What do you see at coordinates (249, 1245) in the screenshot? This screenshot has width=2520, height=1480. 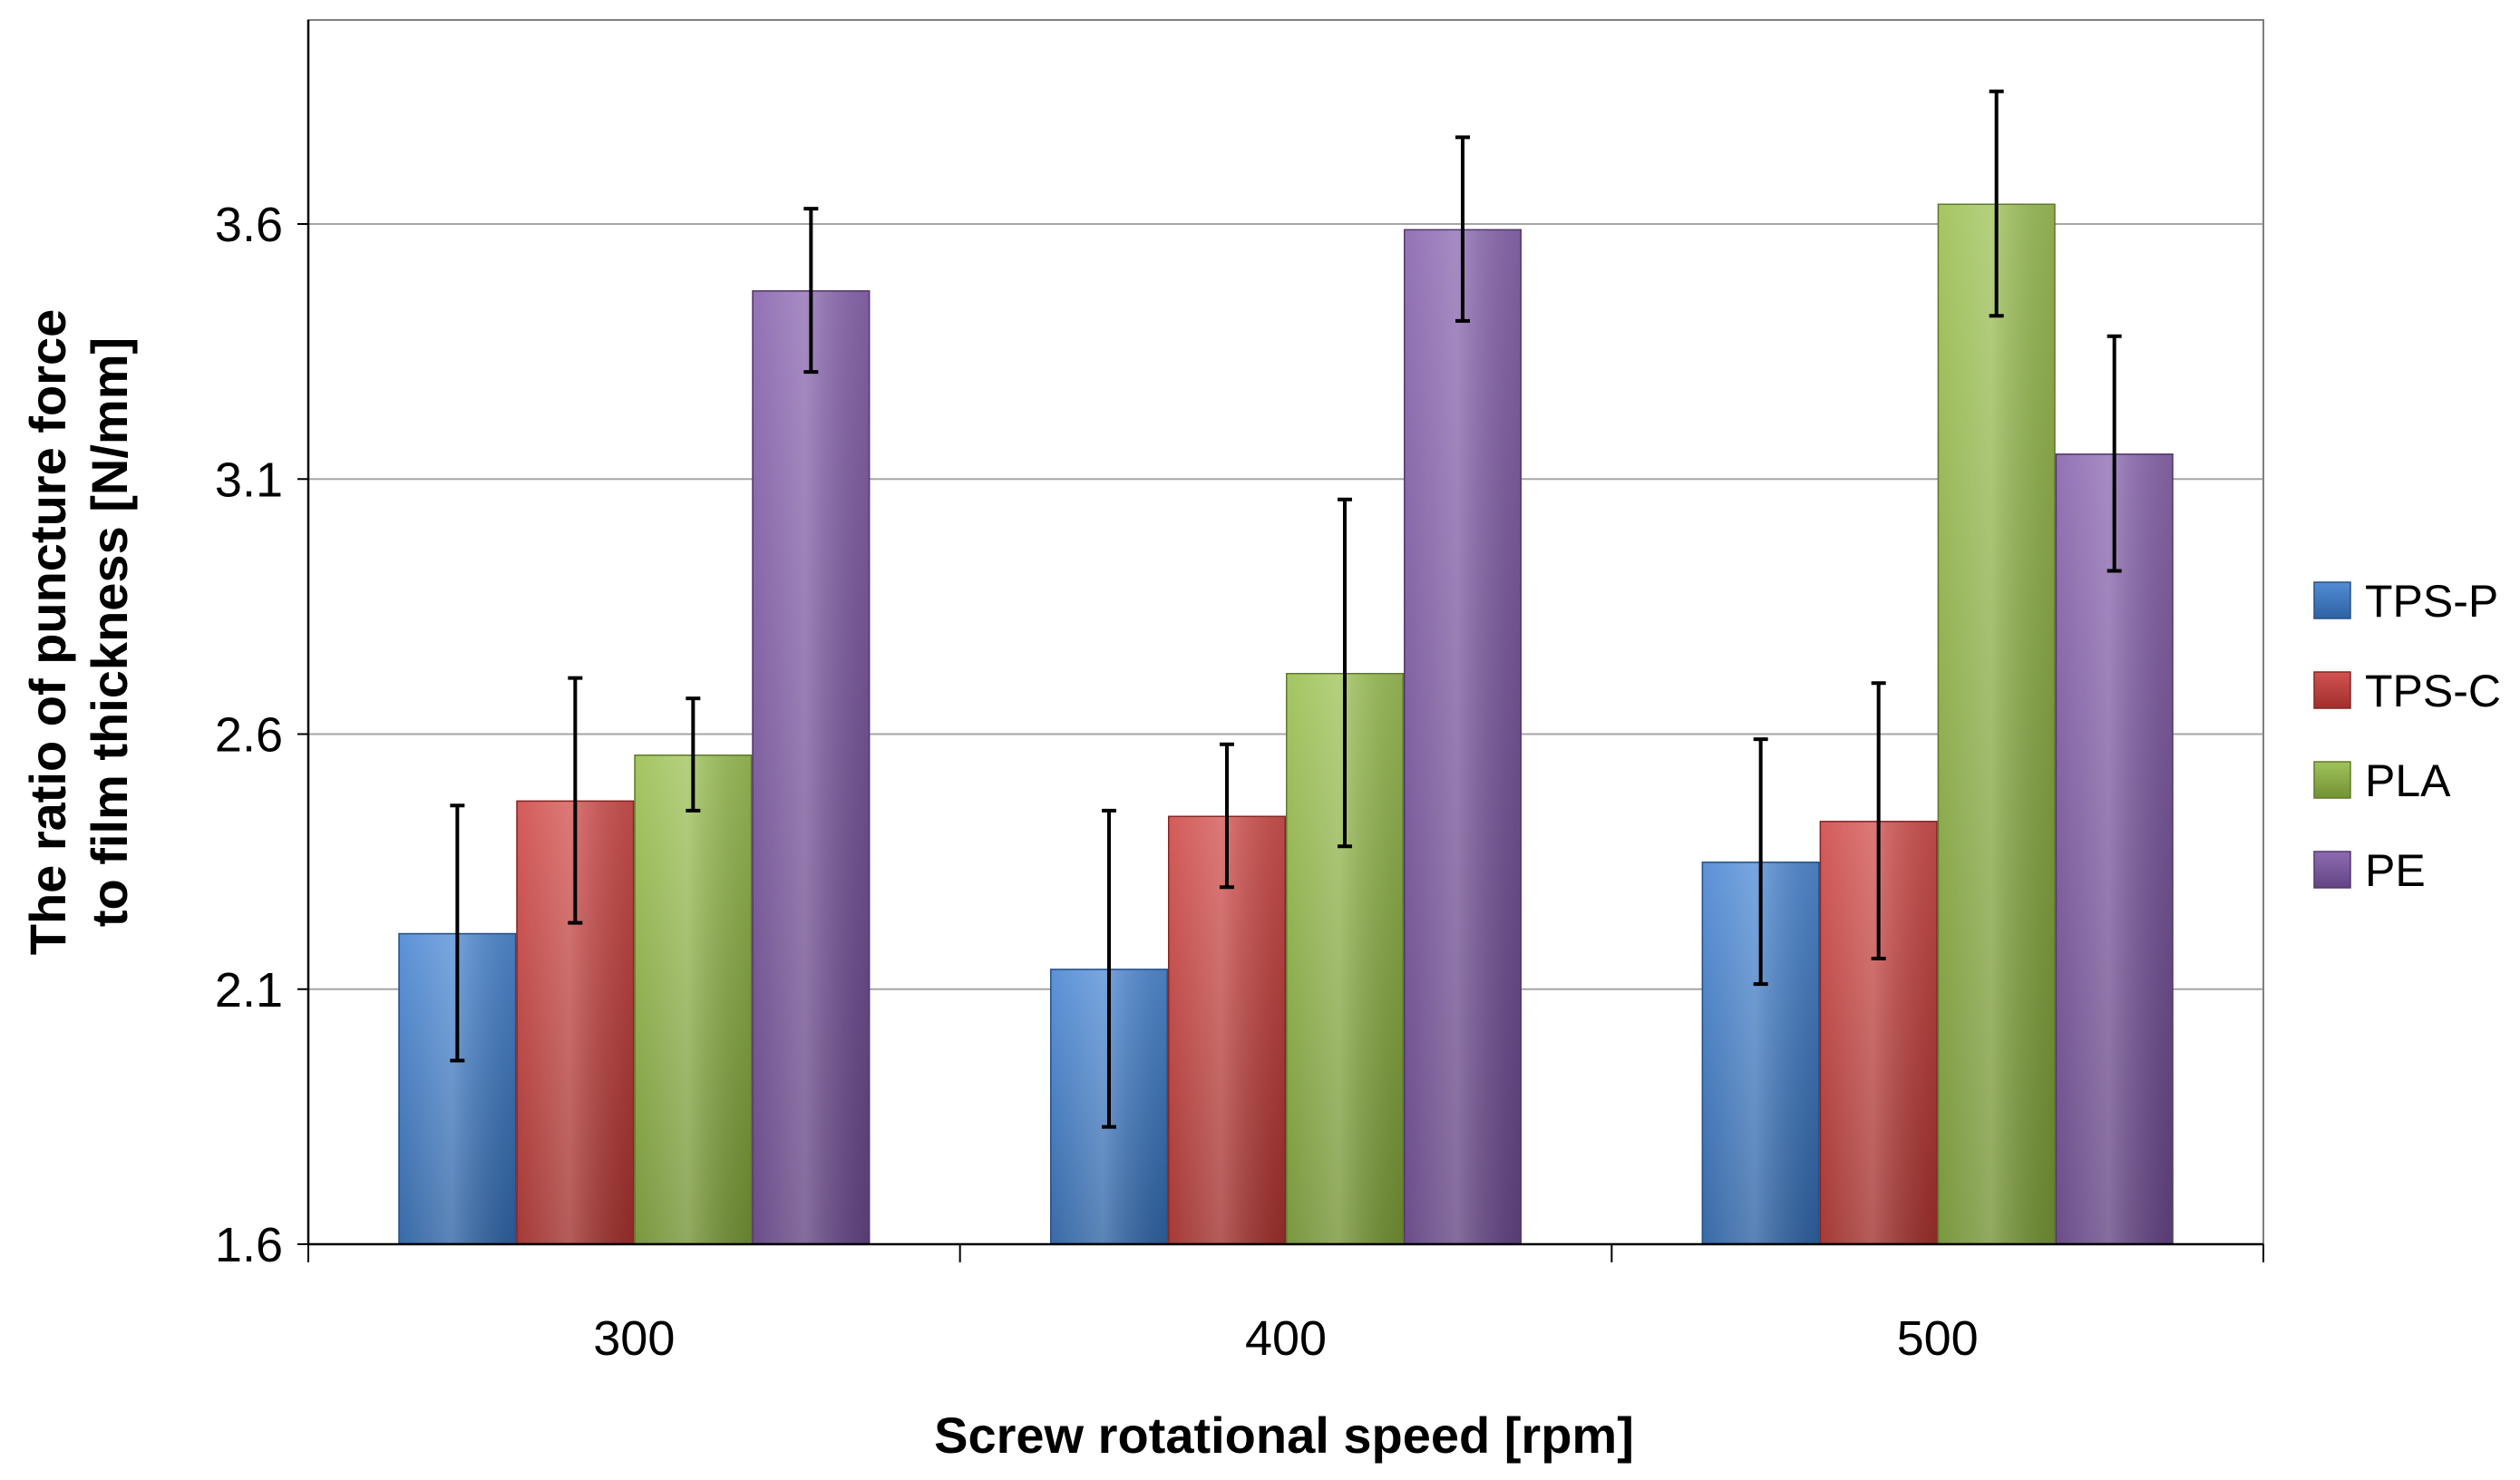 I see `y-tick-label: 1.6` at bounding box center [249, 1245].